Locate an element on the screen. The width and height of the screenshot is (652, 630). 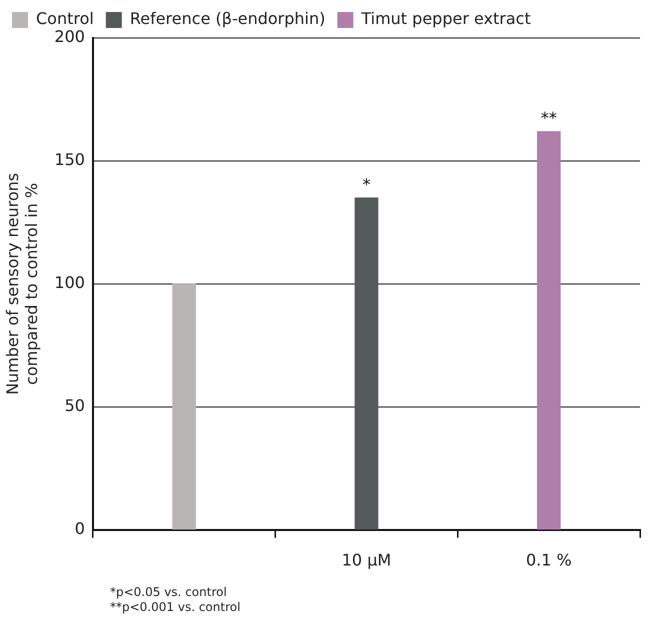
y-tick-label: 0 is located at coordinates (79, 528).